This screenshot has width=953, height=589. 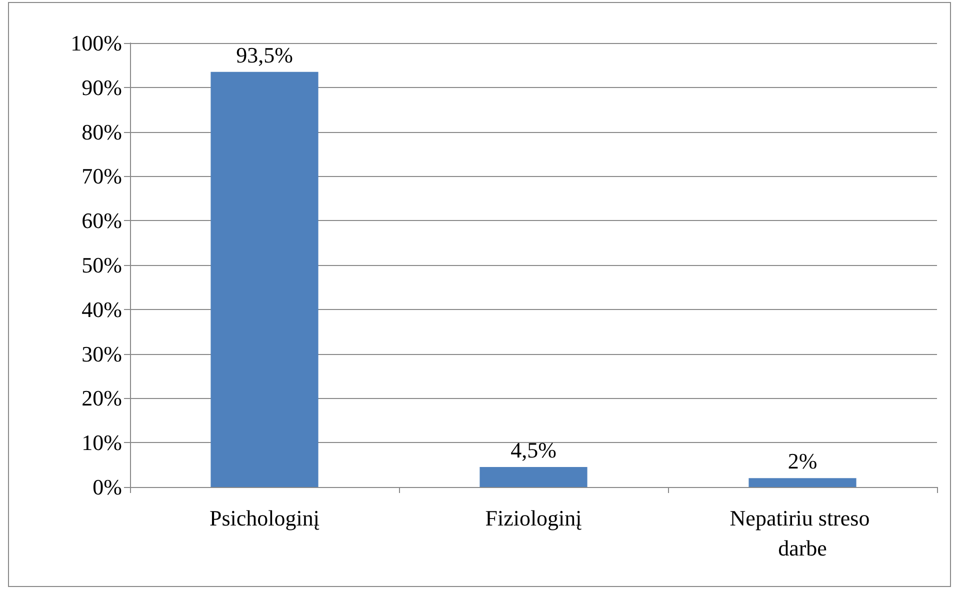 I want to click on data-label: 2%, so click(x=803, y=461).